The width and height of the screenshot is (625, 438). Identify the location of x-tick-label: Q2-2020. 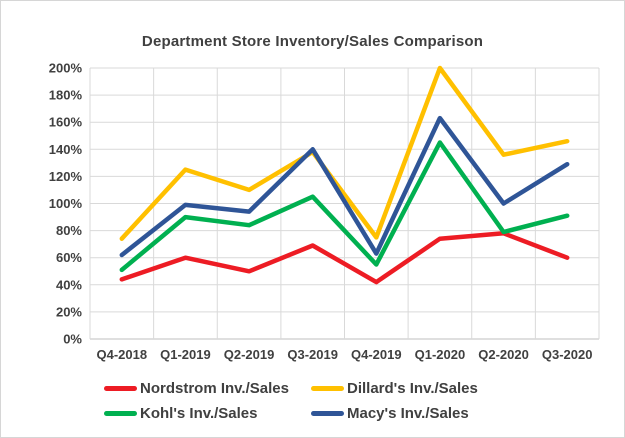
(503, 354).